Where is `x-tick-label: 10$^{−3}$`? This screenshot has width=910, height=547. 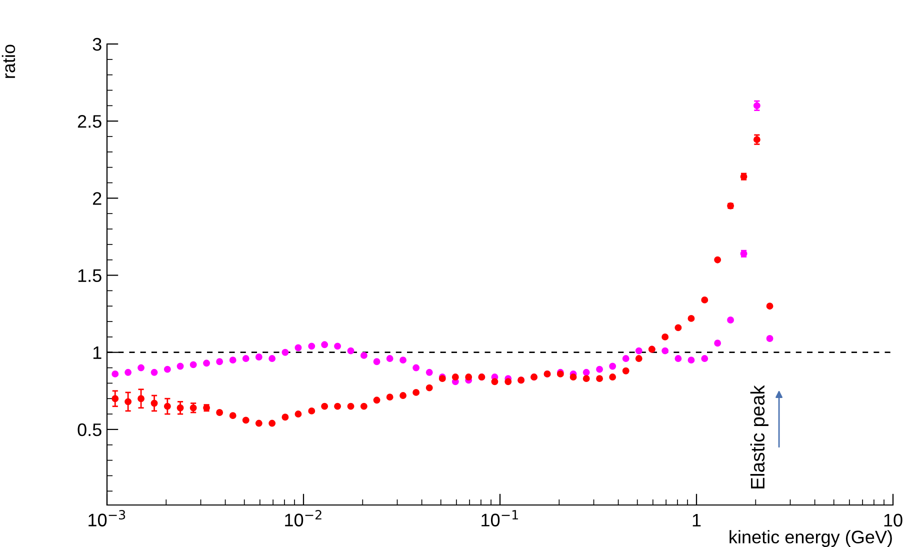
x-tick-label: 10$^{−3}$ is located at coordinates (107, 518).